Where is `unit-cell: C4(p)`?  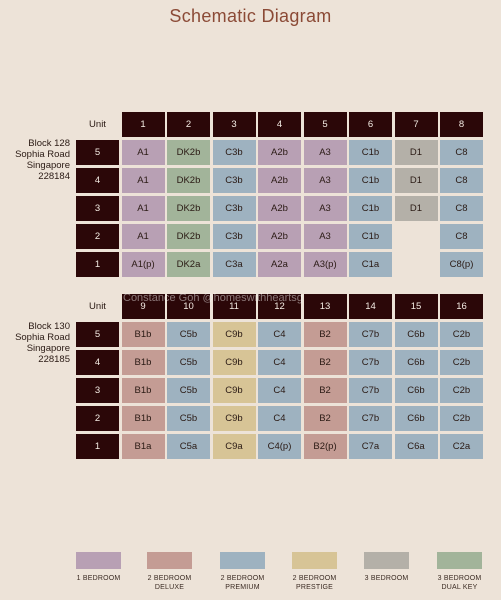 unit-cell: C4(p) is located at coordinates (279, 446).